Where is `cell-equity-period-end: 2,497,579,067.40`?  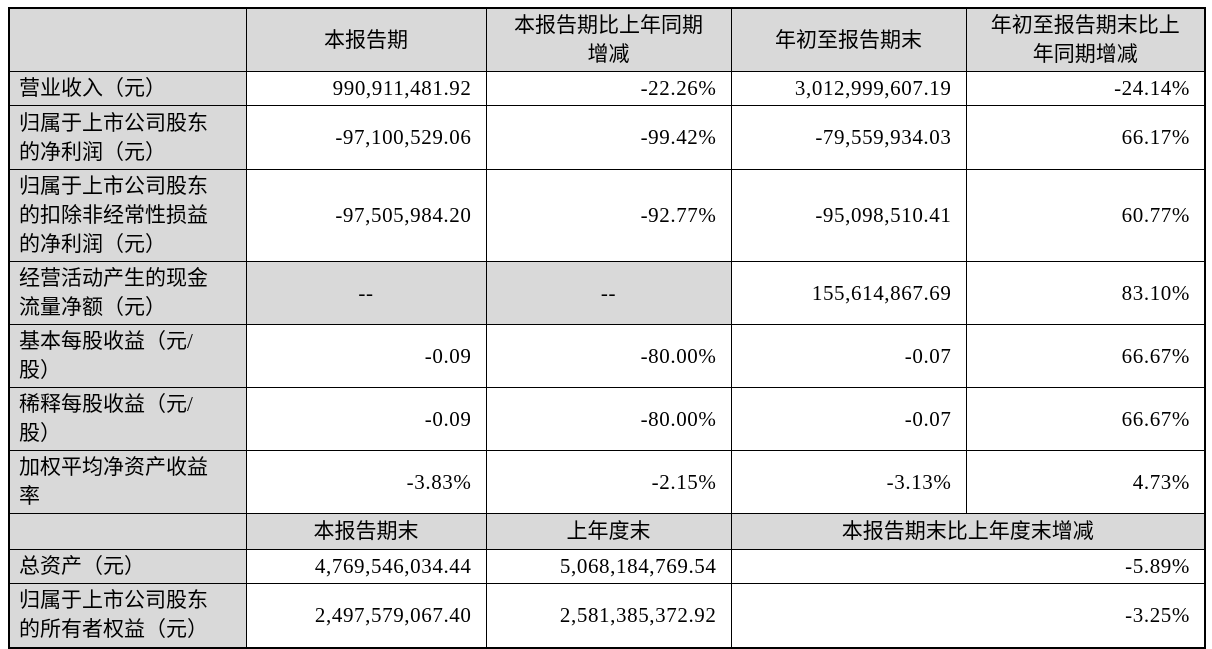
cell-equity-period-end: 2,497,579,067.40 is located at coordinates (366, 615).